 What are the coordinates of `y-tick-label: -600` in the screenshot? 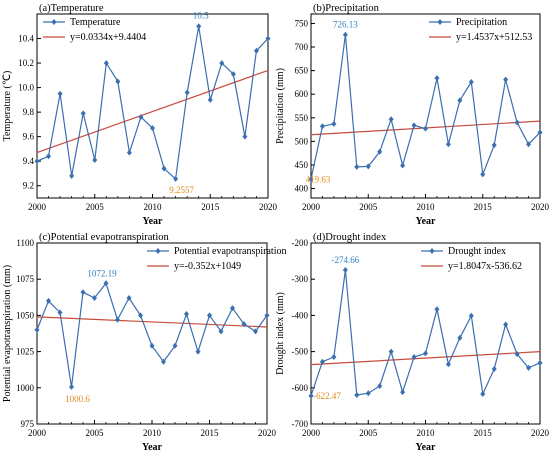 It's located at (300, 388).